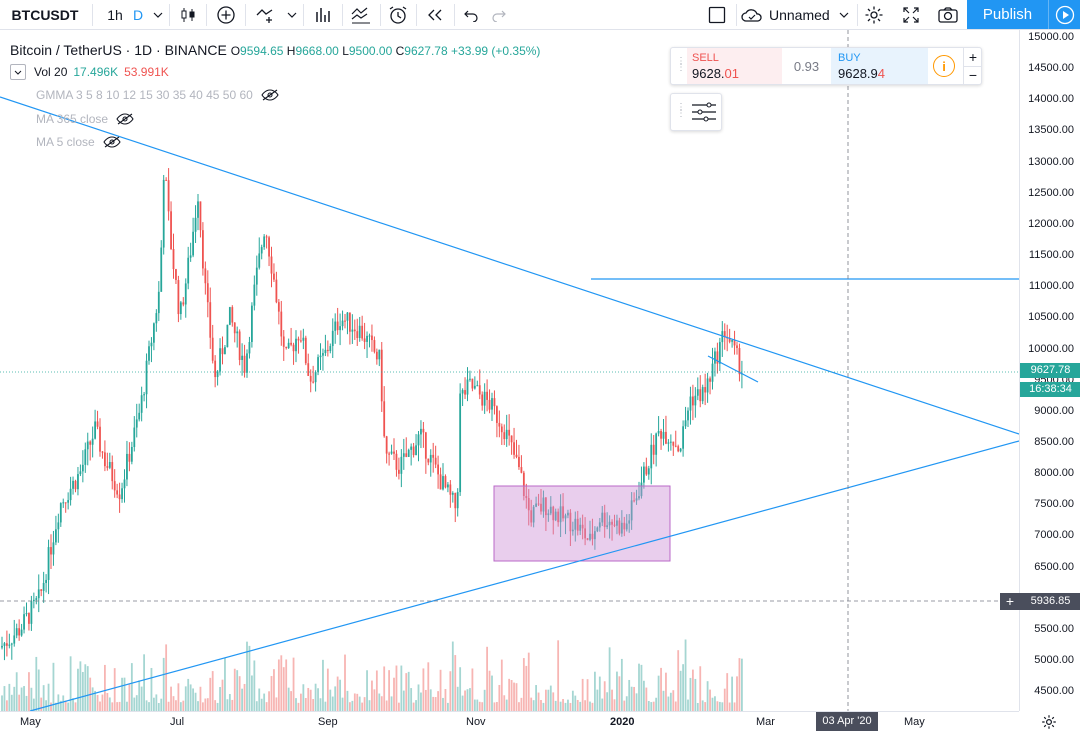 The image size is (1080, 735). Describe the element at coordinates (18, 72) in the screenshot. I see `collapse-toggle` at that location.